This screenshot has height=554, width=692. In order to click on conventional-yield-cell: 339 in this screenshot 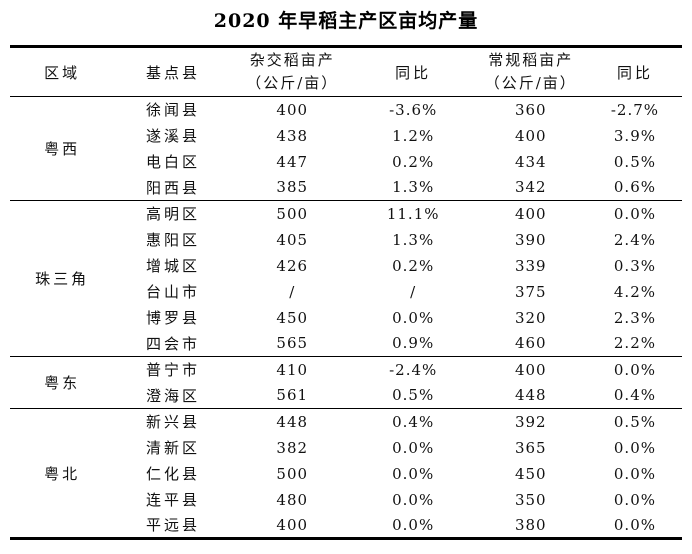, I will do `click(530, 265)`.